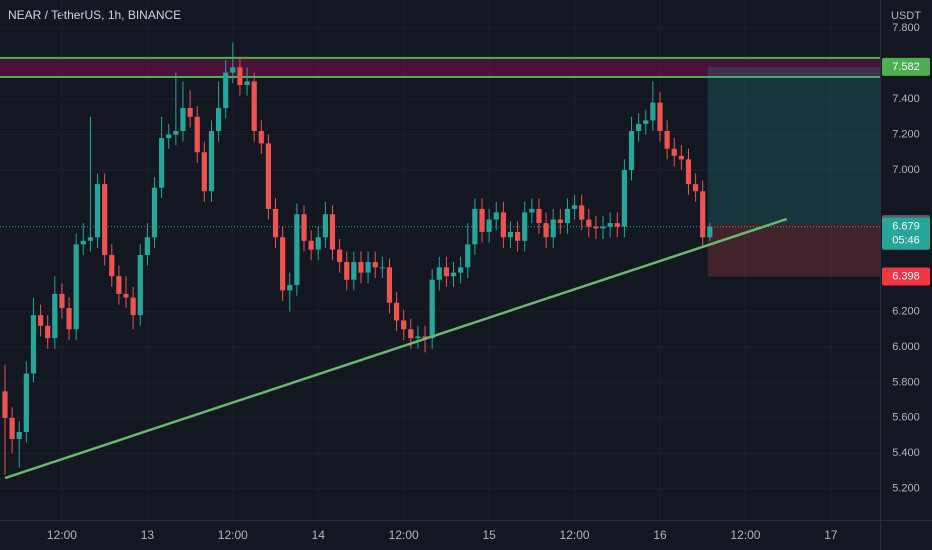 The image size is (932, 550). Describe the element at coordinates (906, 453) in the screenshot. I see `y-tick-label: 5.400` at that location.